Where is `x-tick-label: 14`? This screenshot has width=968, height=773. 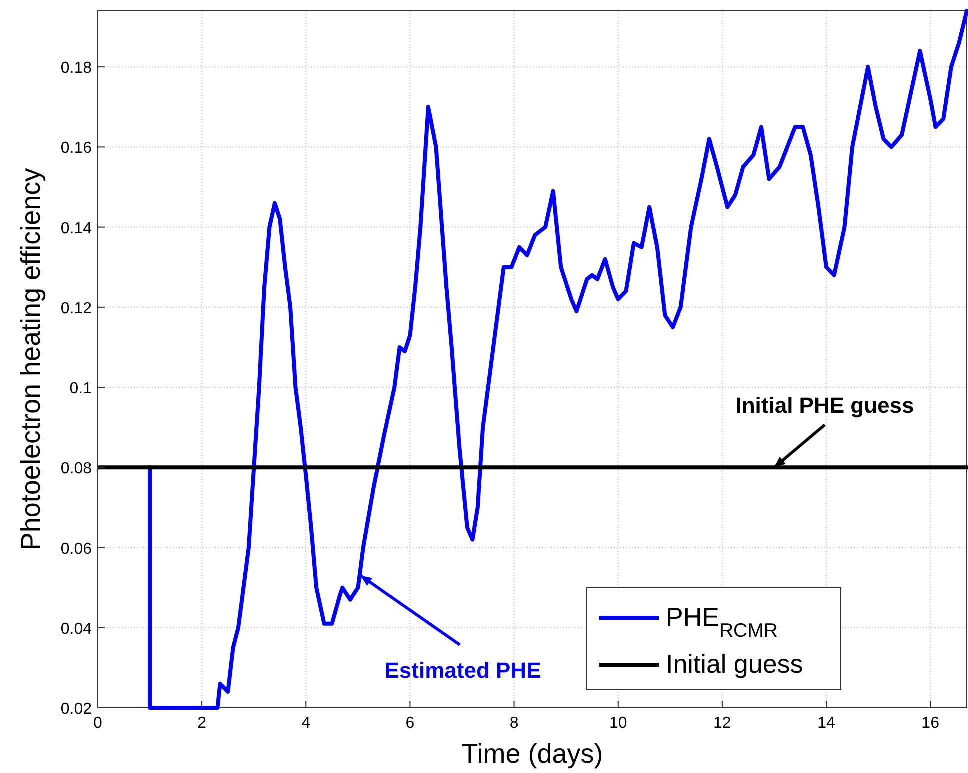
x-tick-label: 14 is located at coordinates (827, 723).